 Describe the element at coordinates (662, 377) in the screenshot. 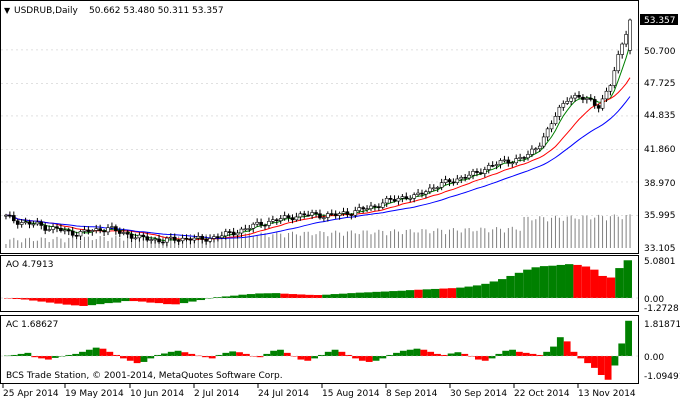

I see `ac-tick: -1.09491` at that location.